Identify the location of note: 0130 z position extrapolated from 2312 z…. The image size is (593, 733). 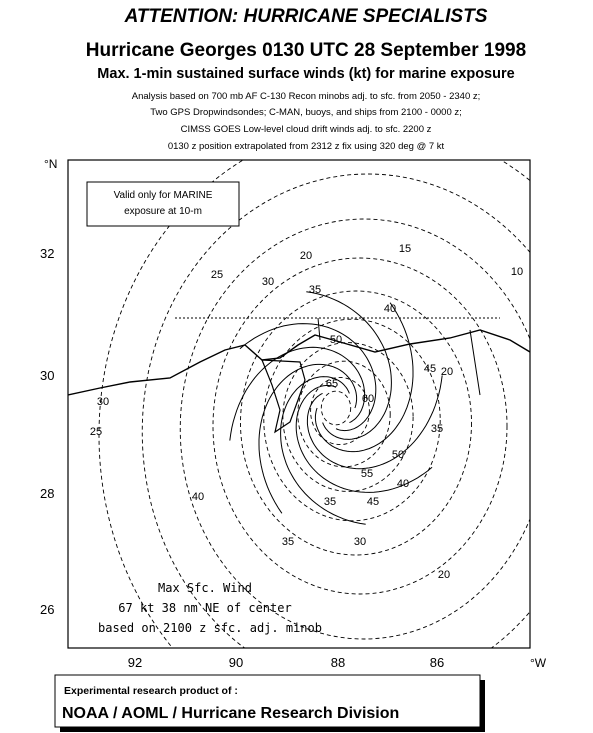
(306, 146).